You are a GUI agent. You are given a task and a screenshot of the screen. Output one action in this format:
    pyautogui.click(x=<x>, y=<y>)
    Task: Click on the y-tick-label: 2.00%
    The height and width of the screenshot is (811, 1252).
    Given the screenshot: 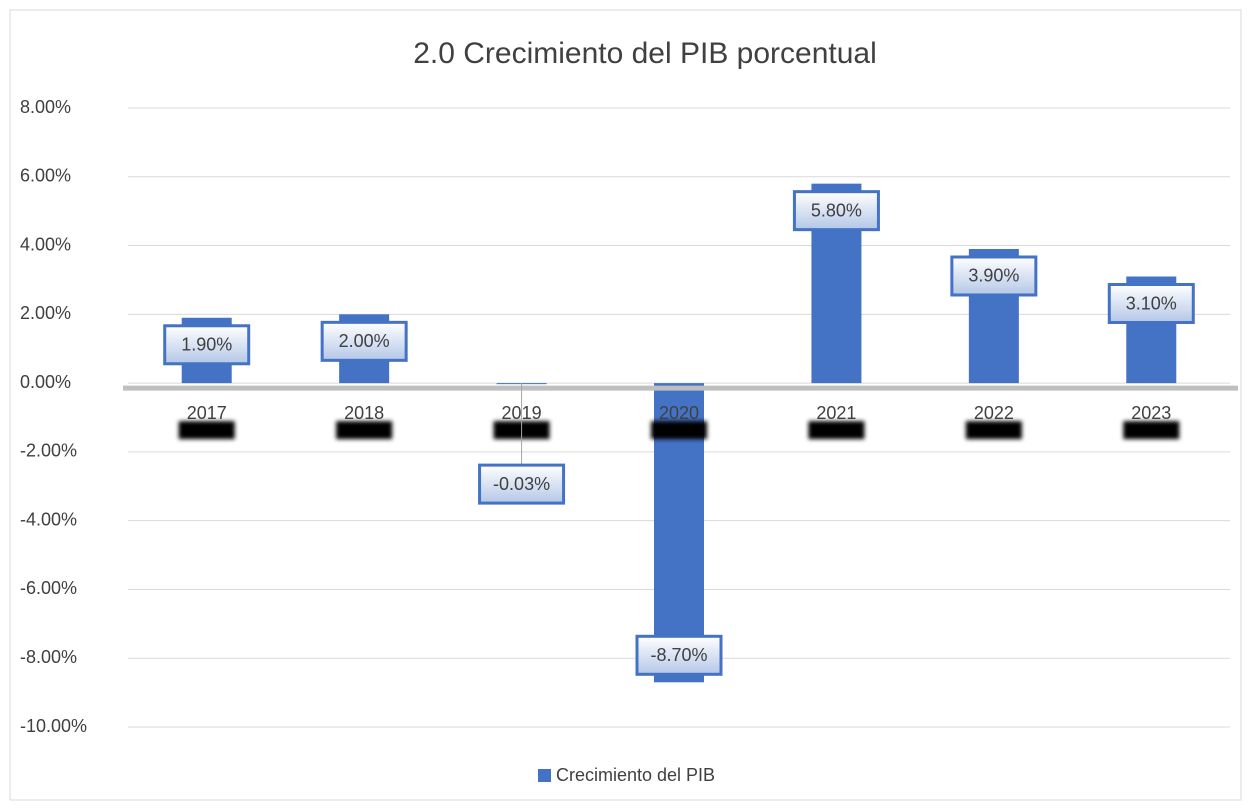 What is the action you would take?
    pyautogui.click(x=45, y=313)
    